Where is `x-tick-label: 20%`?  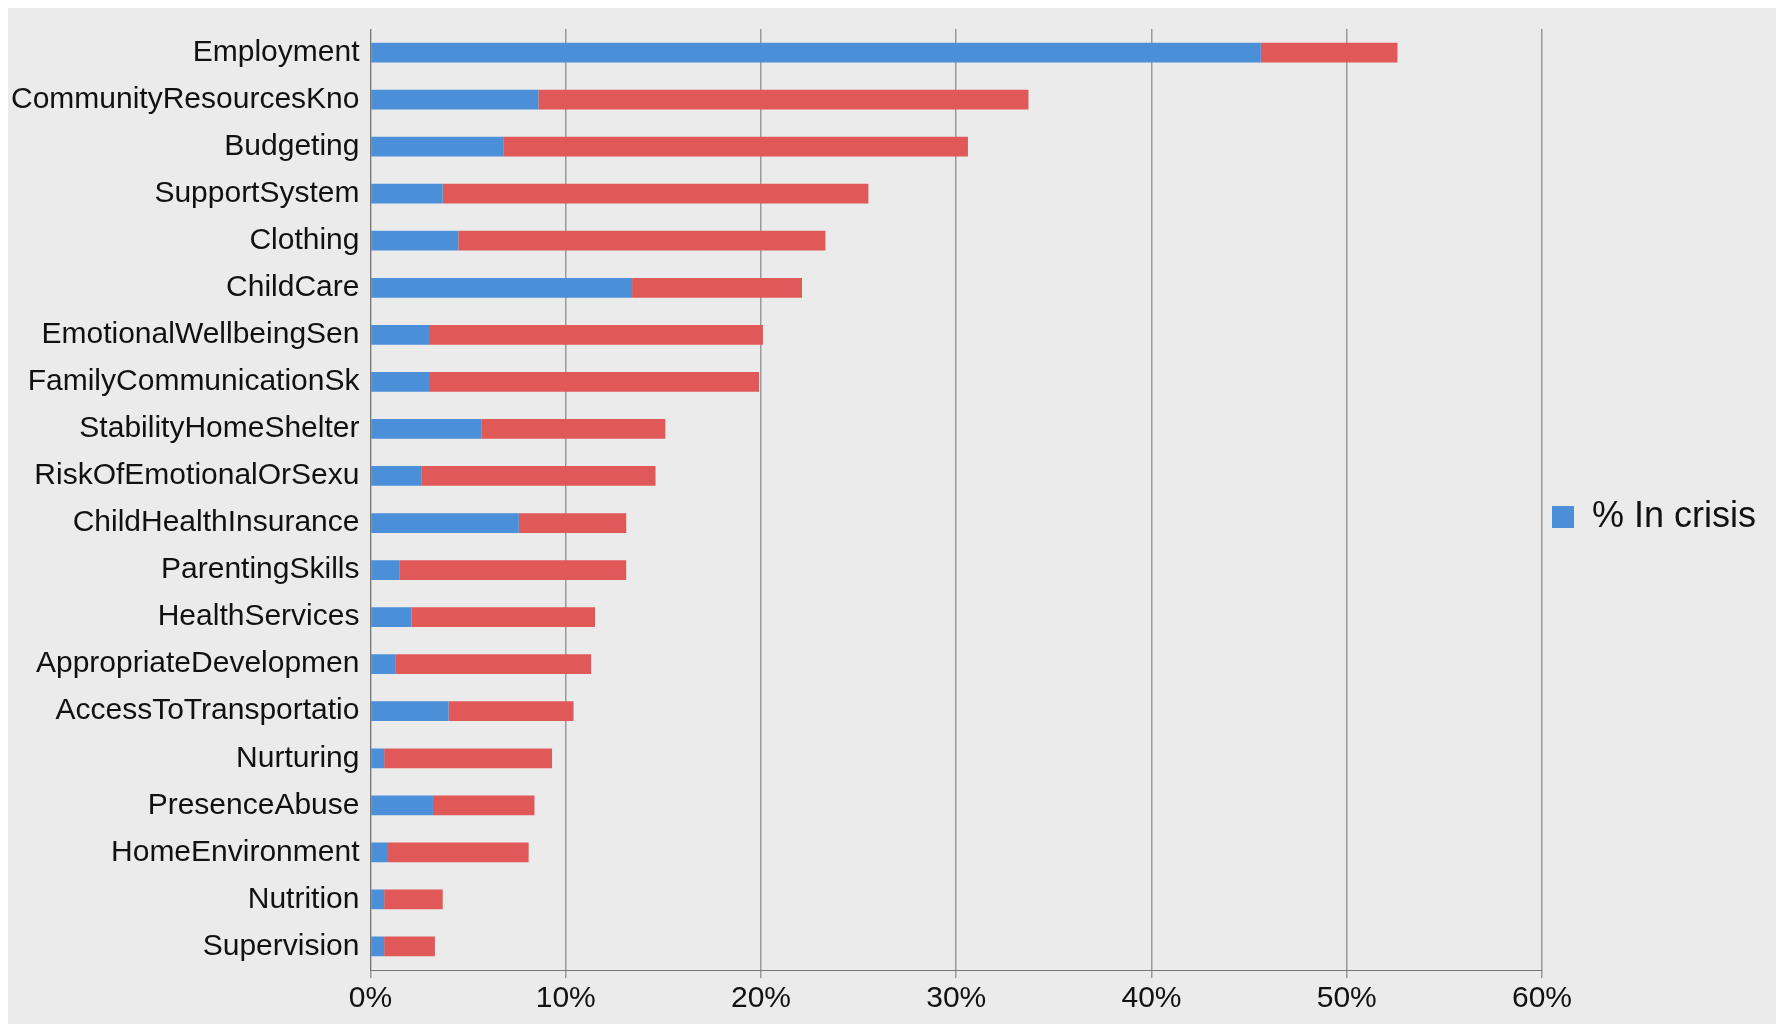 x-tick-label: 20% is located at coordinates (760, 997).